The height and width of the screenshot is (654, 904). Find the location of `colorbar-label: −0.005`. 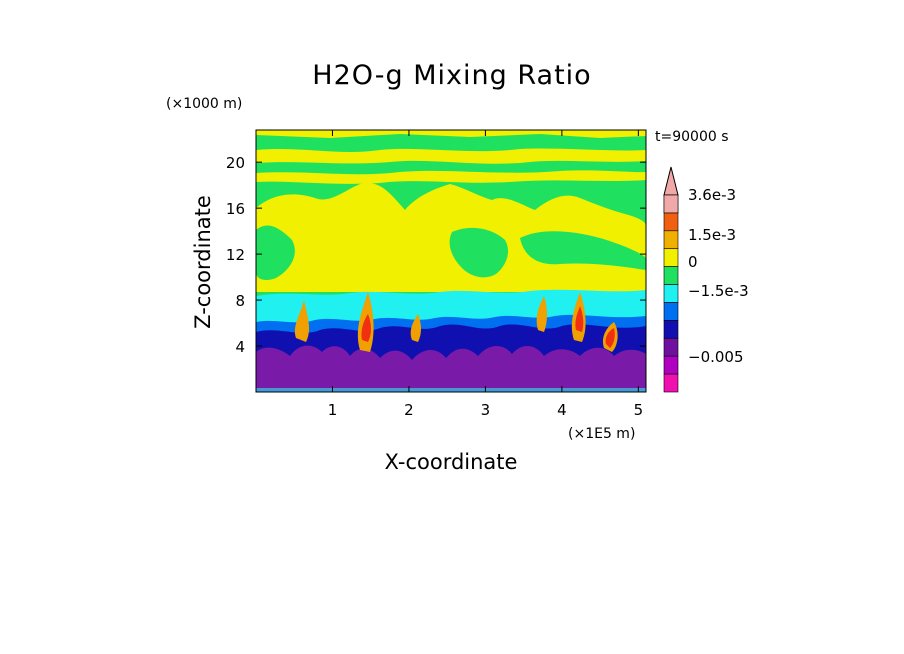

colorbar-label: −0.005 is located at coordinates (716, 357).